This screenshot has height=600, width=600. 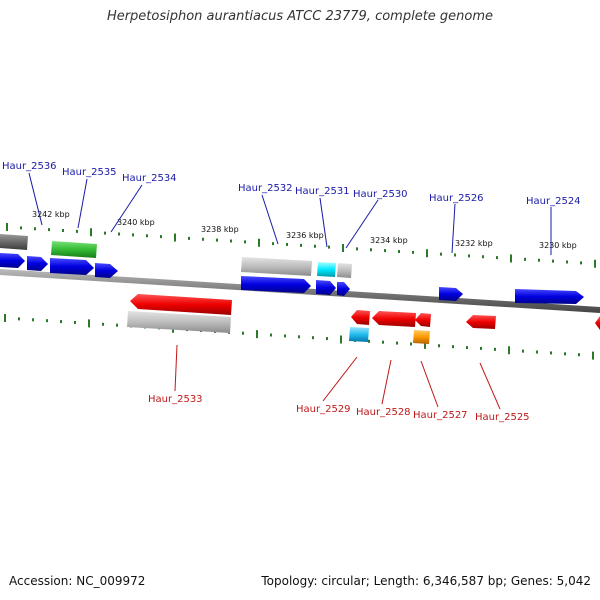 What do you see at coordinates (29, 166) in the screenshot?
I see `gene-label-forward: Haur_2536` at bounding box center [29, 166].